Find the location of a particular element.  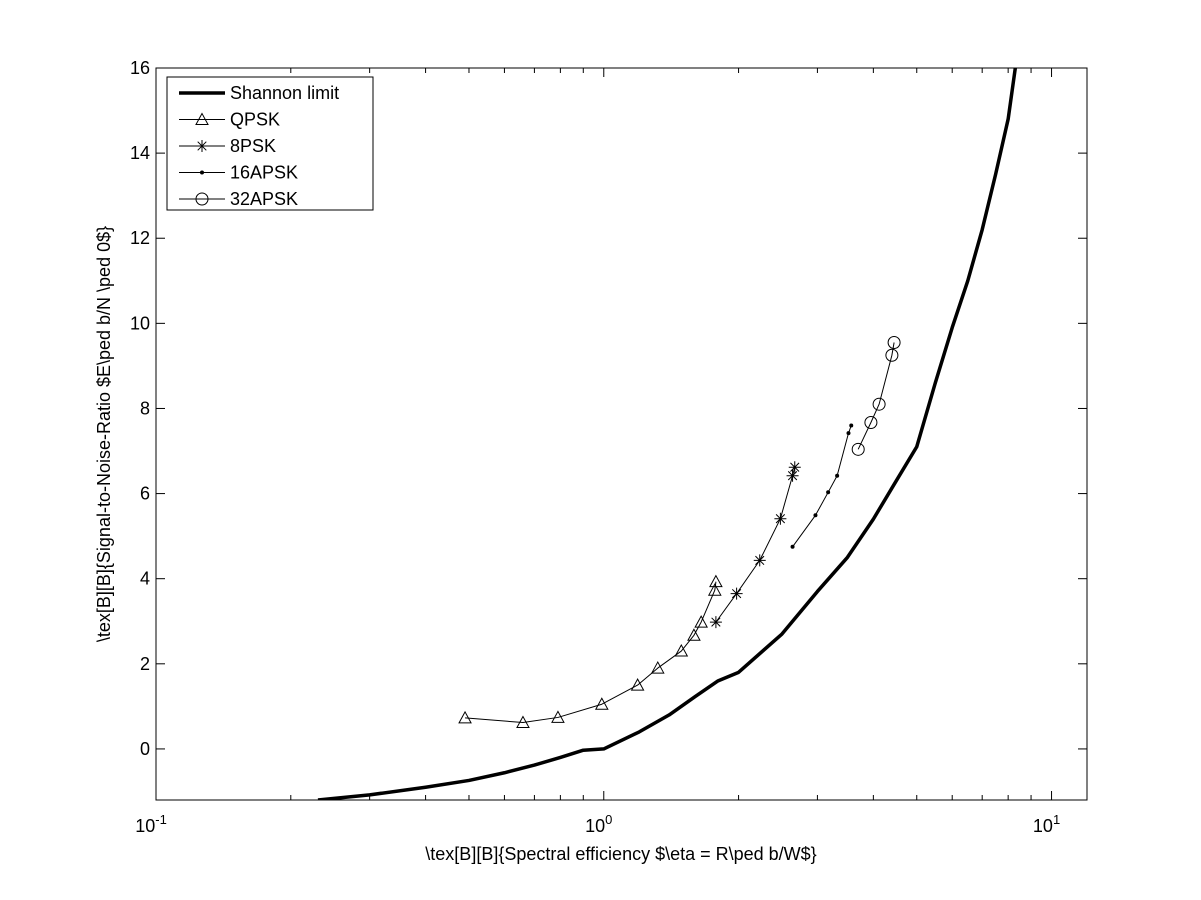

legend-label: 8PSK is located at coordinates (253, 146).